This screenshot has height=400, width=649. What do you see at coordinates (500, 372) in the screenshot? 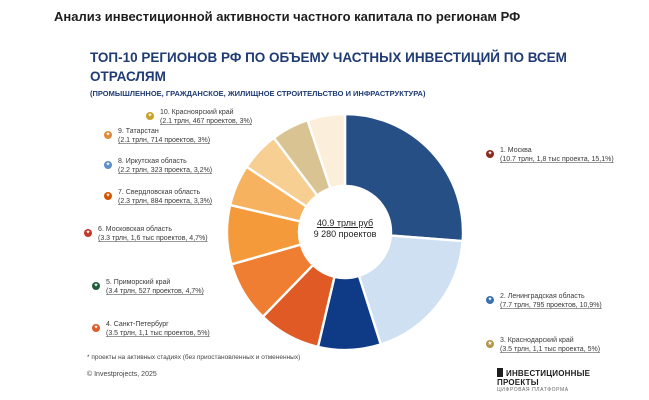
I see `brand-mark-icon` at bounding box center [500, 372].